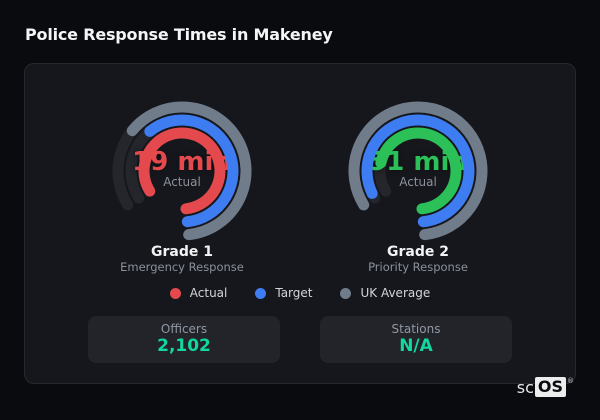  Describe the element at coordinates (294, 293) in the screenshot. I see `legend-label: Target` at that location.